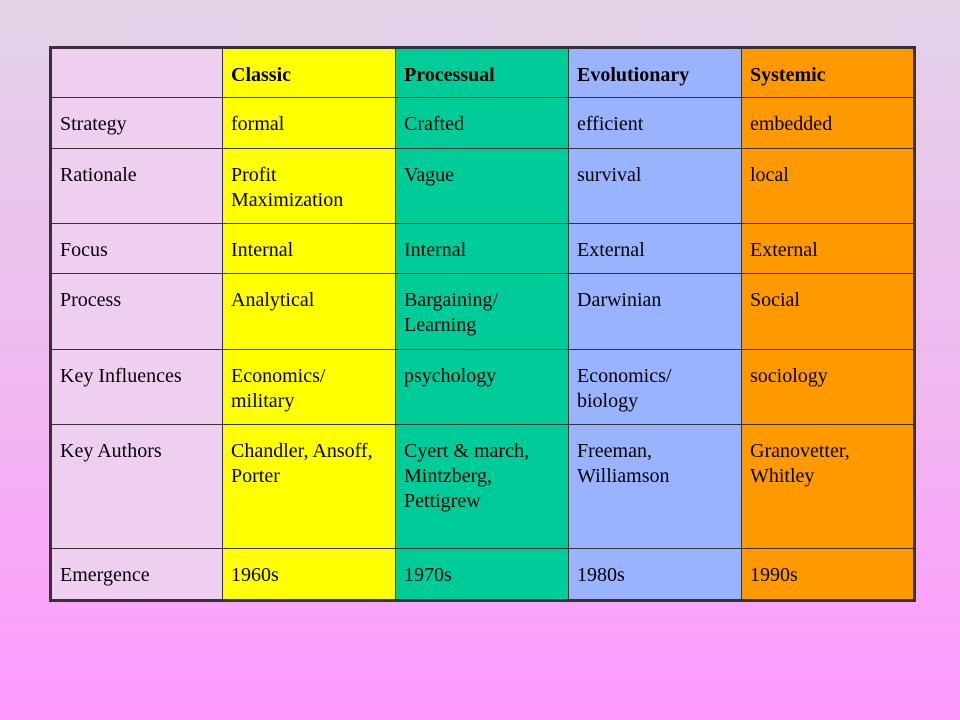  I want to click on table-cell: Cyert & march, Mintzberg, Pettigrew, so click(482, 486).